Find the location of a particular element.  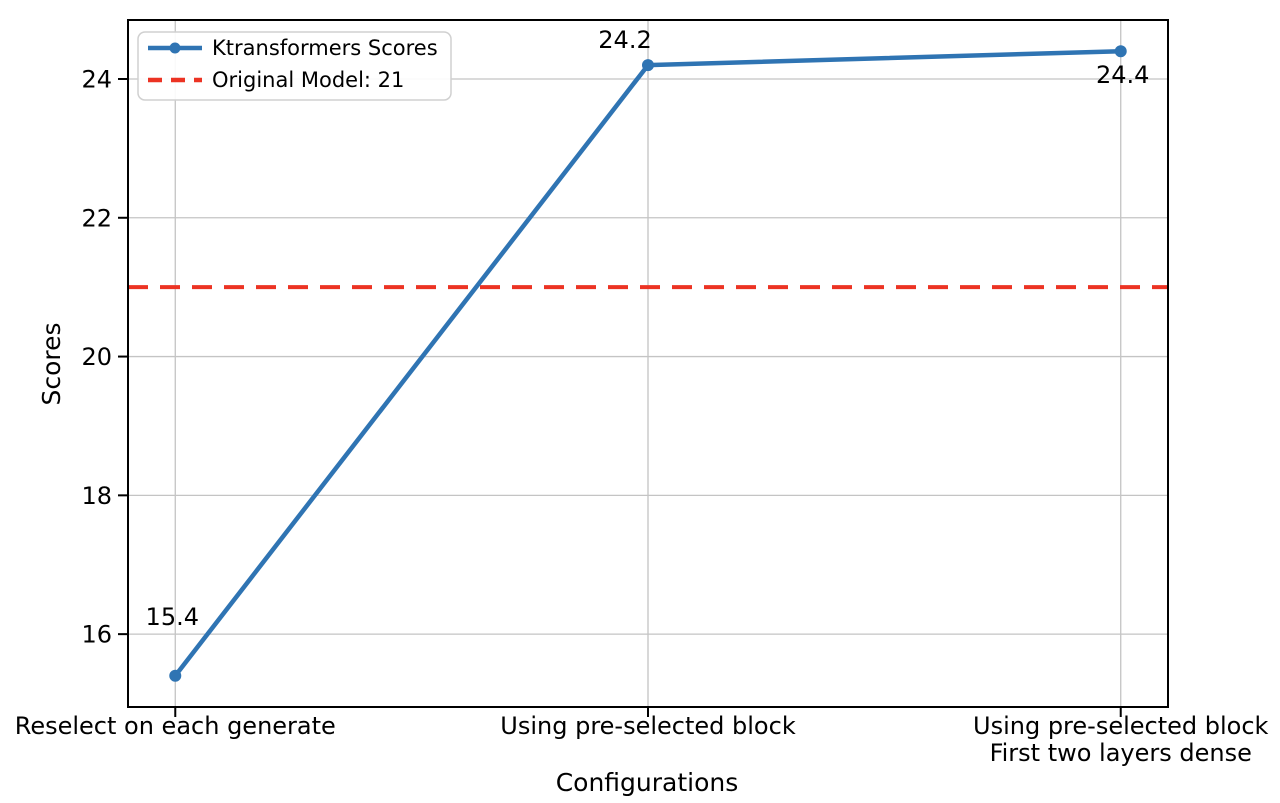

point-value-label: 15.4 is located at coordinates (172, 617).